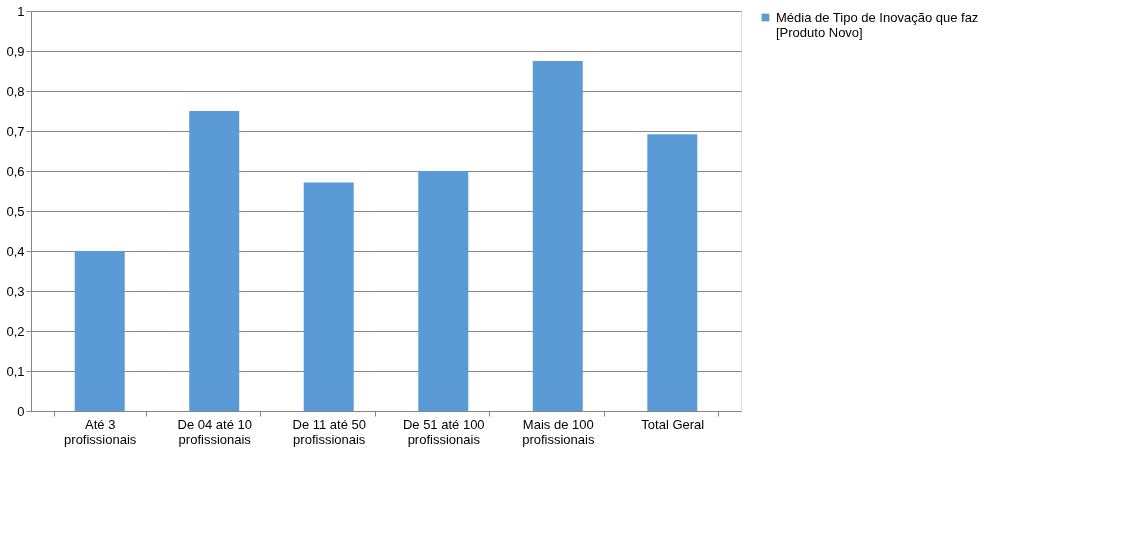 This screenshot has width=1131, height=541. What do you see at coordinates (877, 24) in the screenshot?
I see `legend-label: Média de Tipo de Inovação que faz [Produto Novo]` at bounding box center [877, 24].